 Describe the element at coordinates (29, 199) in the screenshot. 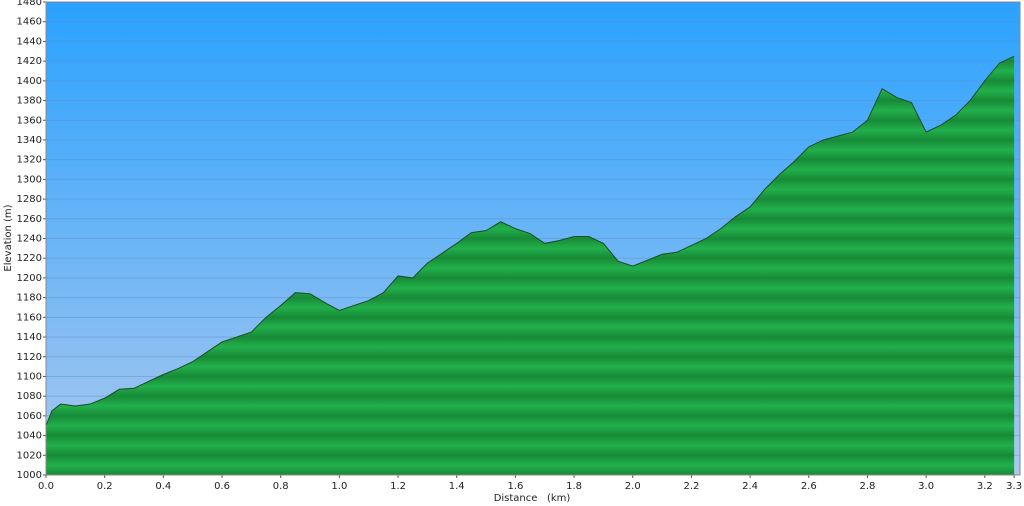

I see `y-tick-label: 1280` at that location.